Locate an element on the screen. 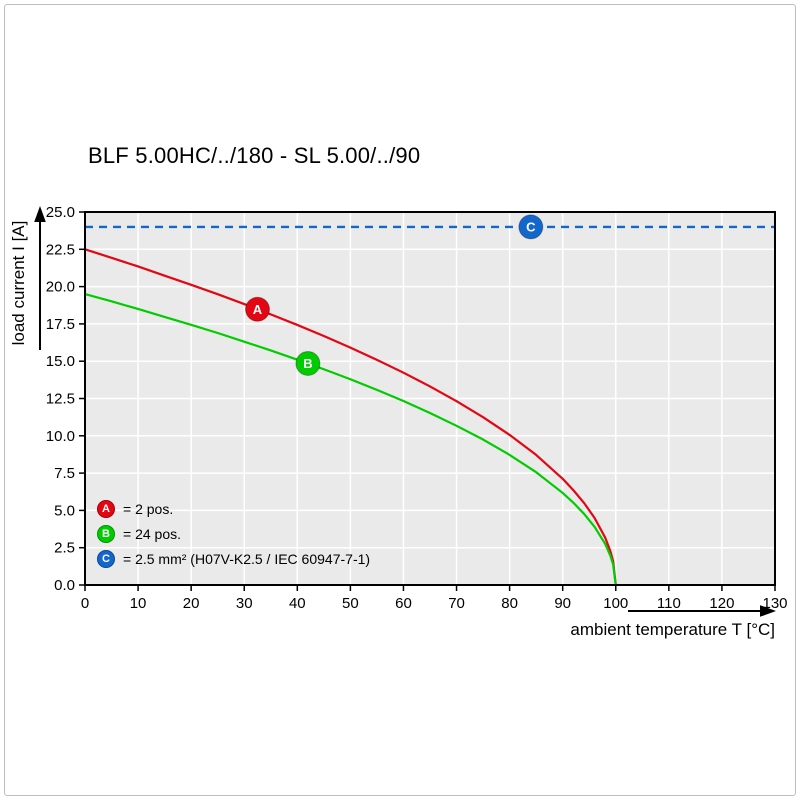  marker-B-letter: B is located at coordinates (307, 363).